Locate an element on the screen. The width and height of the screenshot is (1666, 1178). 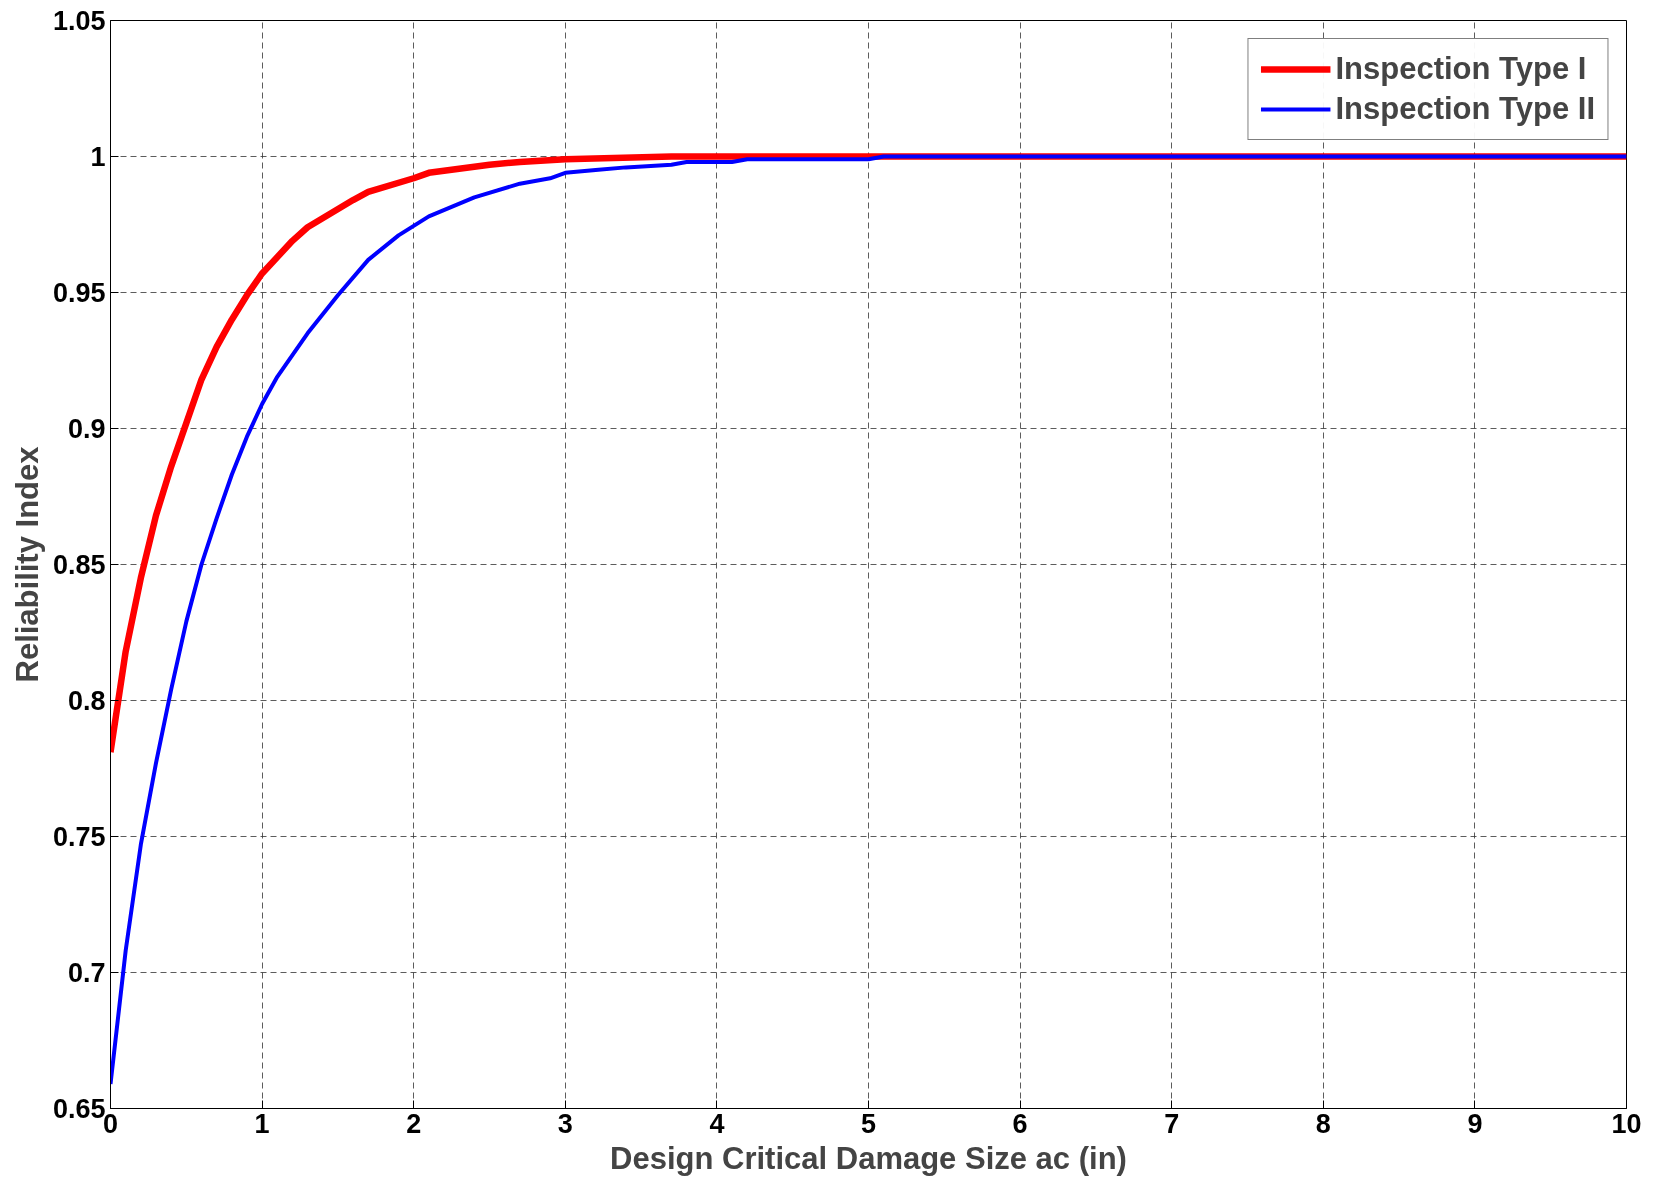
x-tick-label: 9 is located at coordinates (1475, 1123).